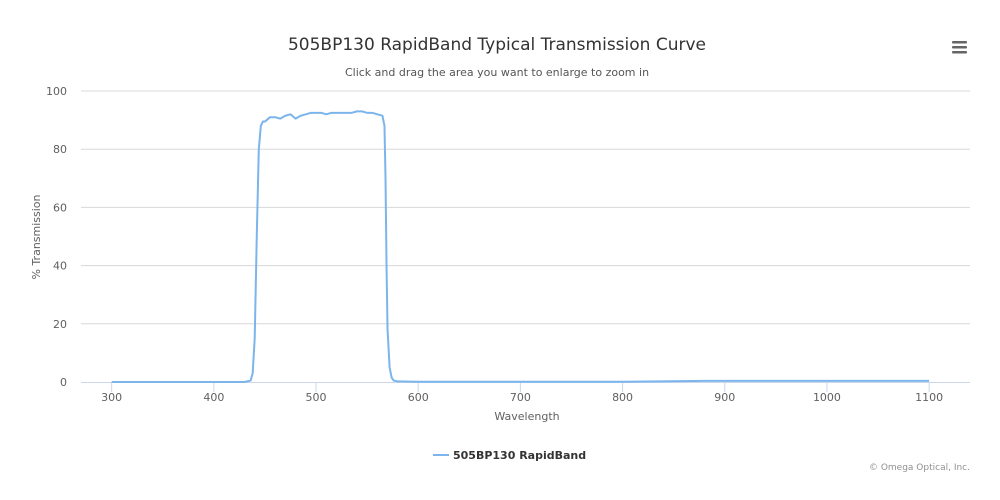 This screenshot has height=500, width=1000. I want to click on y-tick-label: 40, so click(60, 266).